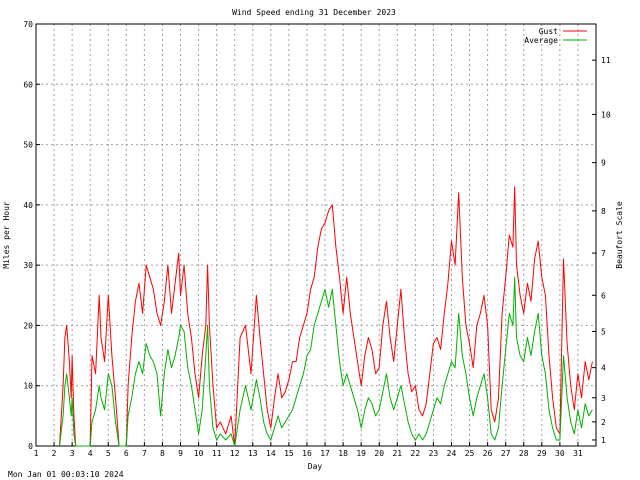 This screenshot has height=480, width=640. Describe the element at coordinates (217, 453) in the screenshot. I see `x-tick-label: 11` at that location.